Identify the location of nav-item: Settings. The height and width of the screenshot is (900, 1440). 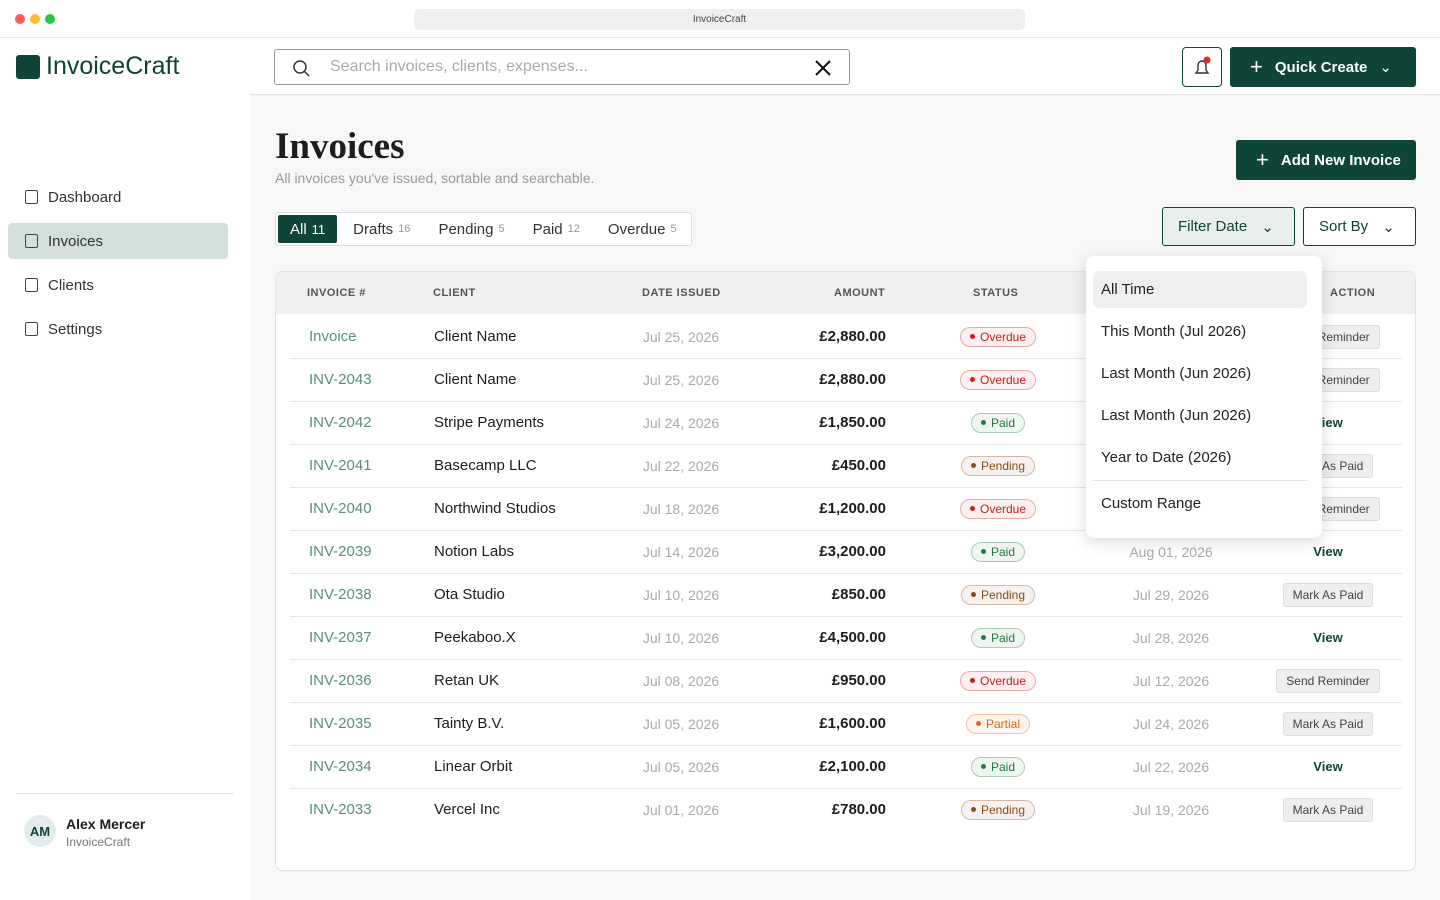
(118, 329).